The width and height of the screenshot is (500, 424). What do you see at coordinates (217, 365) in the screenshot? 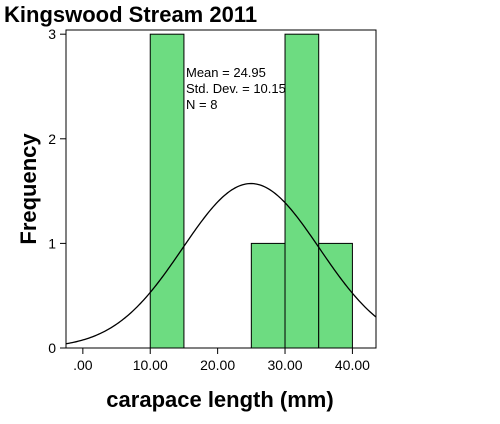
I see `x-tick-label: 20.00` at bounding box center [217, 365].